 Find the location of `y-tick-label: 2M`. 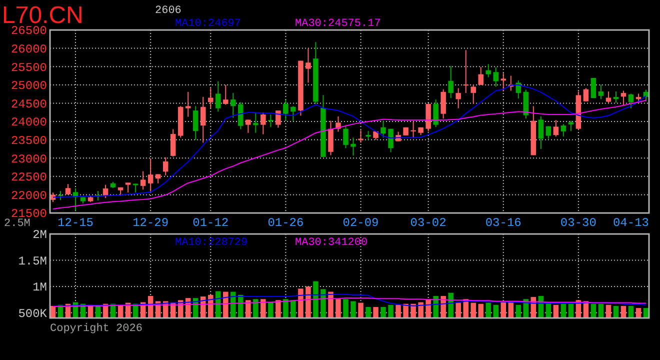

y-tick-label: 2M is located at coordinates (39, 235).